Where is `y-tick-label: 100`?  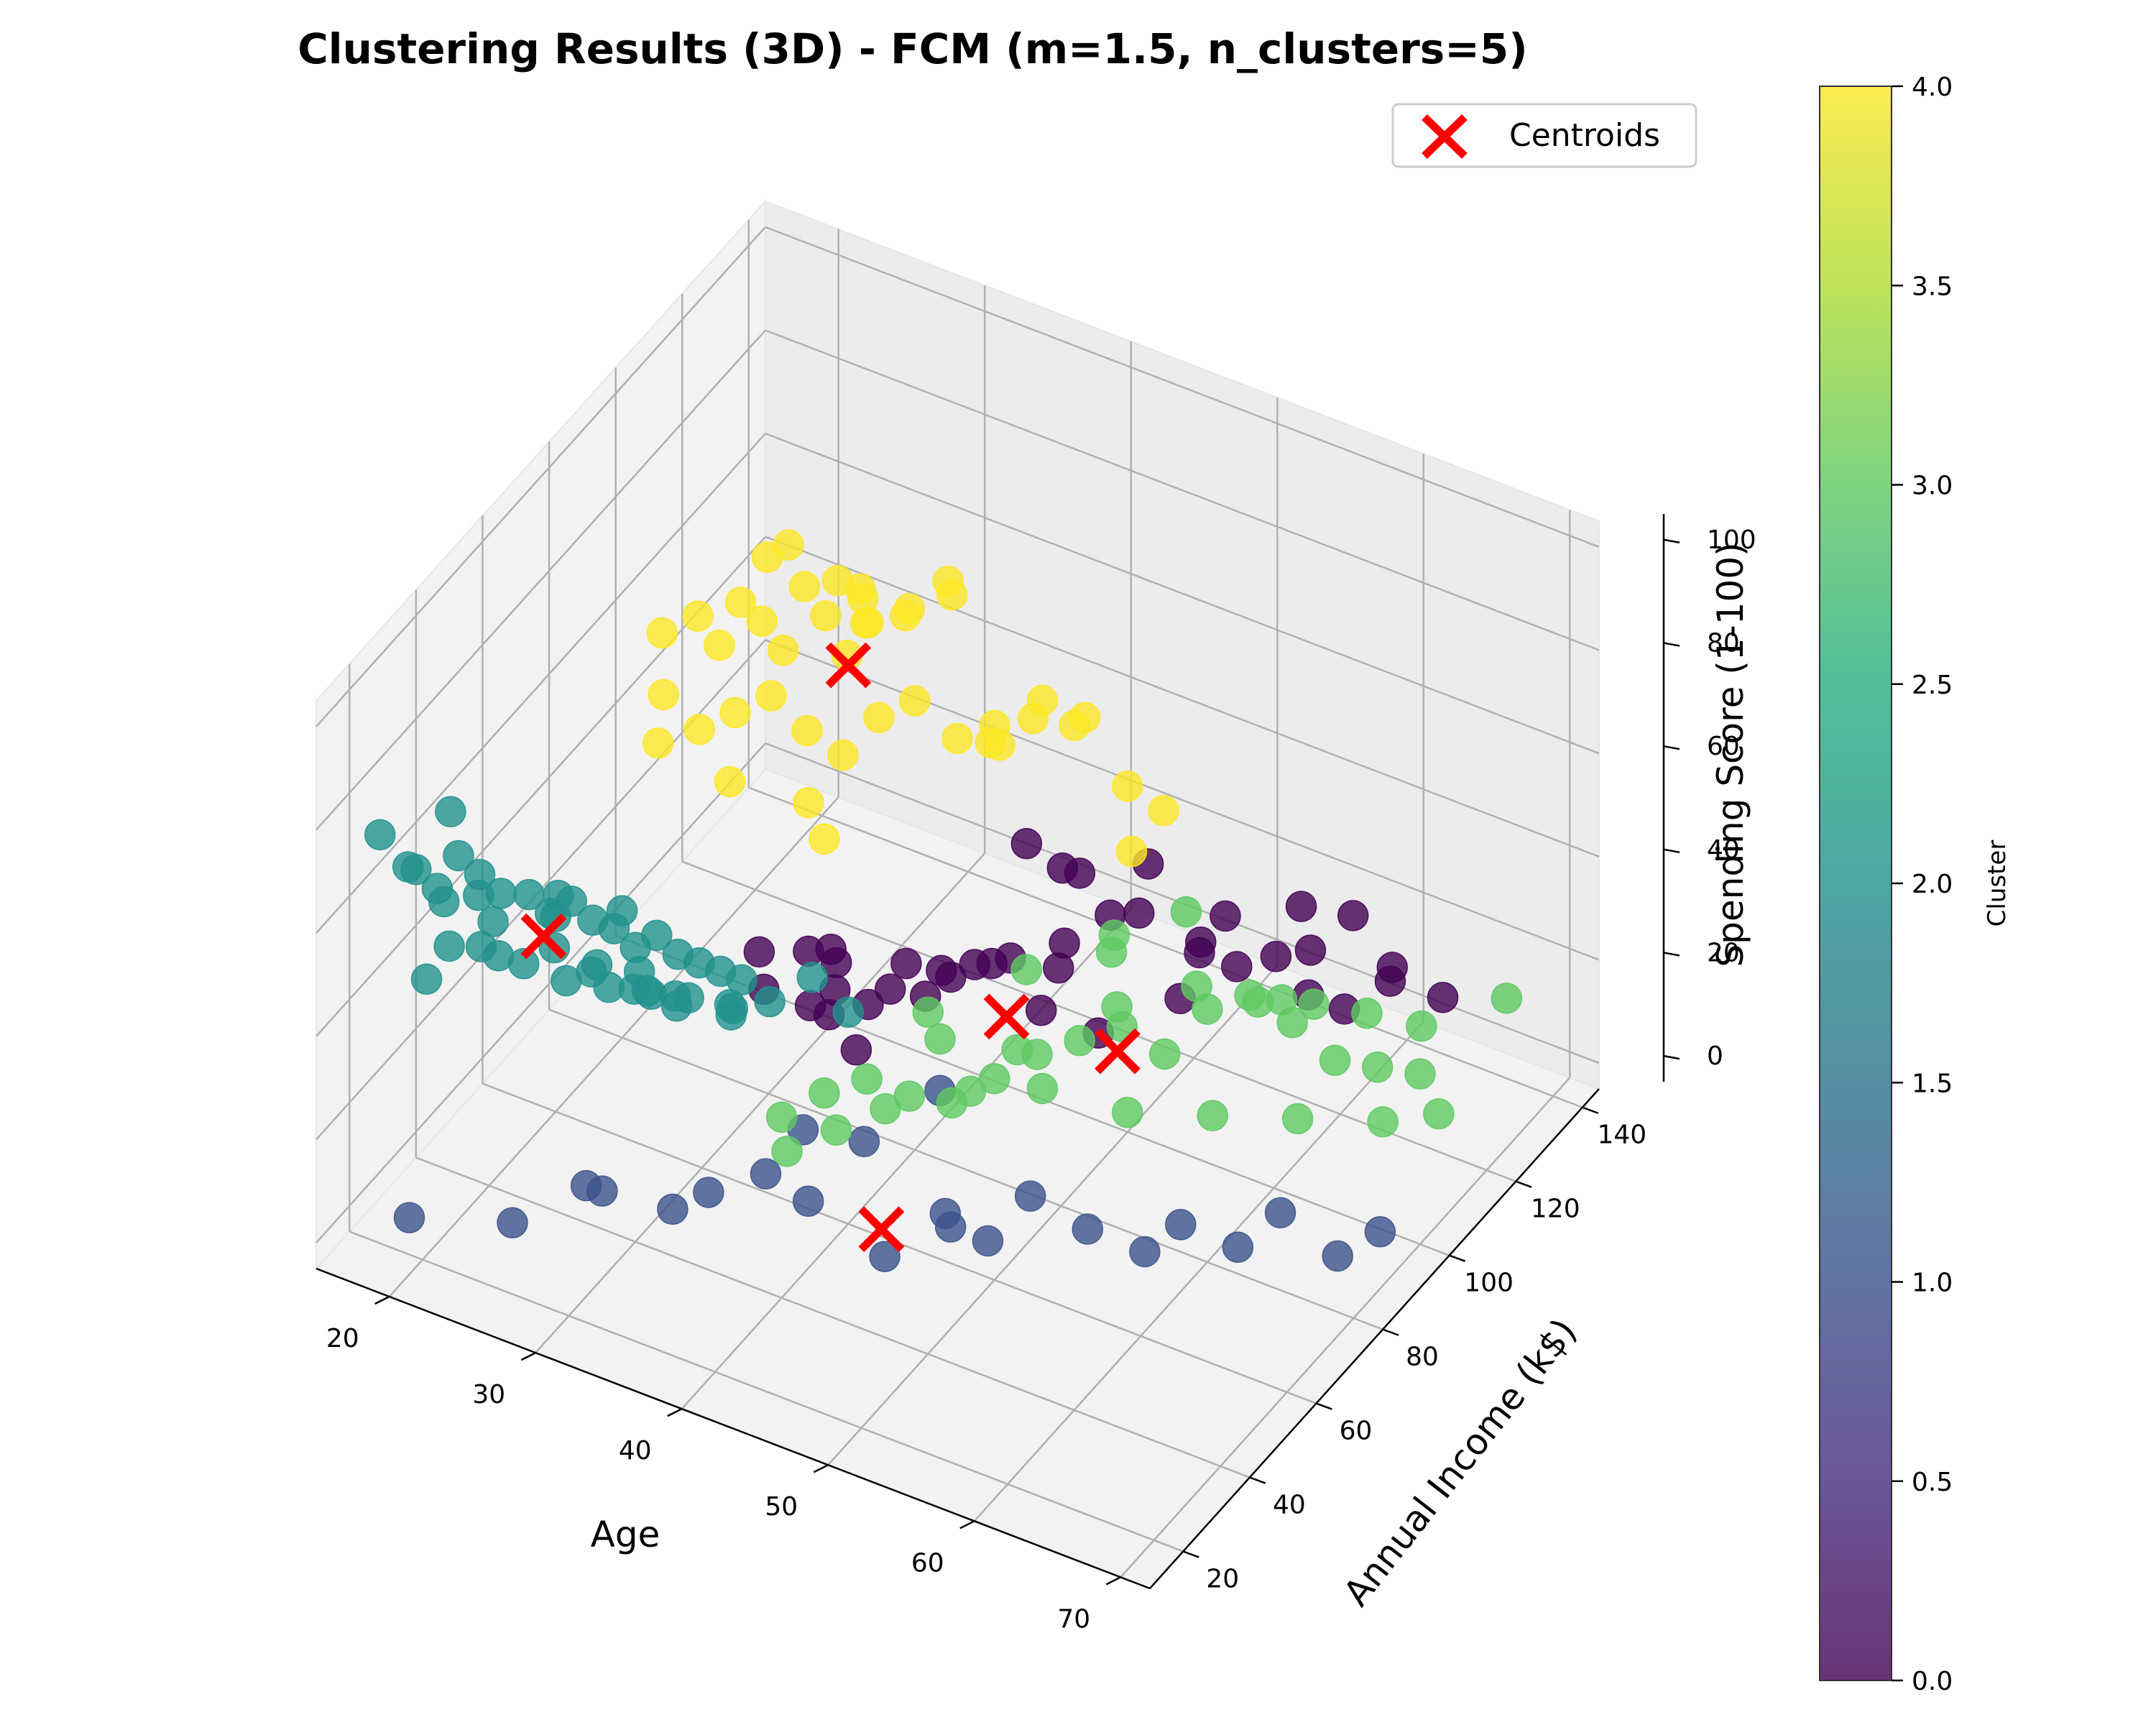
y-tick-label: 100 is located at coordinates (1489, 1283).